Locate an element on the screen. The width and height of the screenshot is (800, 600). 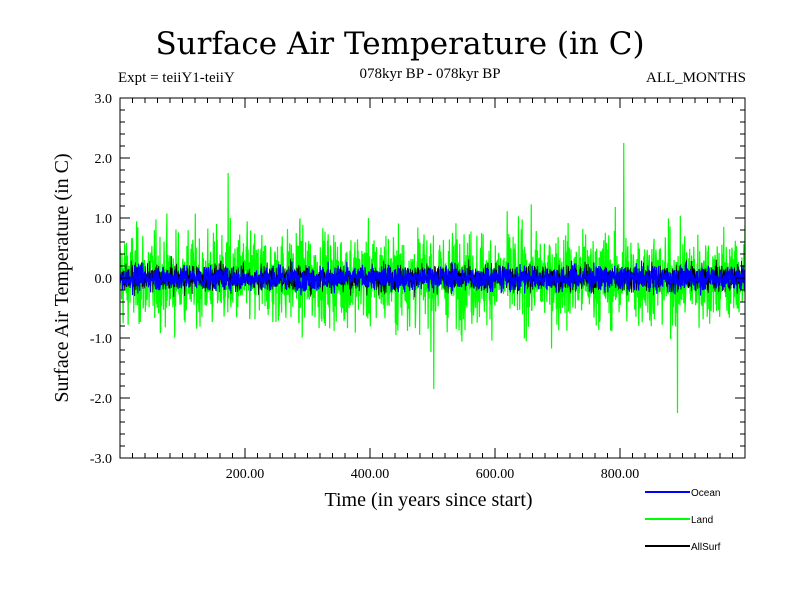
x-tick-label: 400.00 is located at coordinates (370, 474).